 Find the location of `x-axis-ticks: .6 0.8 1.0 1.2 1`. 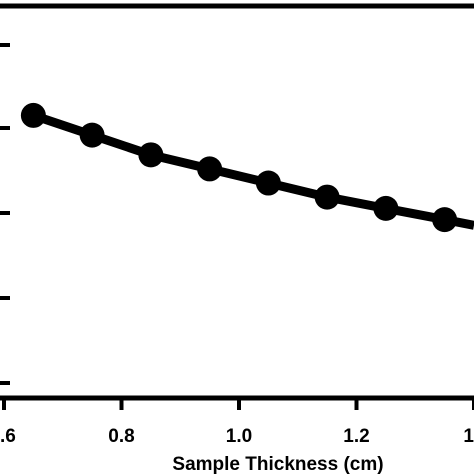

x-axis-ticks: .6 0.8 1.0 1.2 1 is located at coordinates (237, 422).